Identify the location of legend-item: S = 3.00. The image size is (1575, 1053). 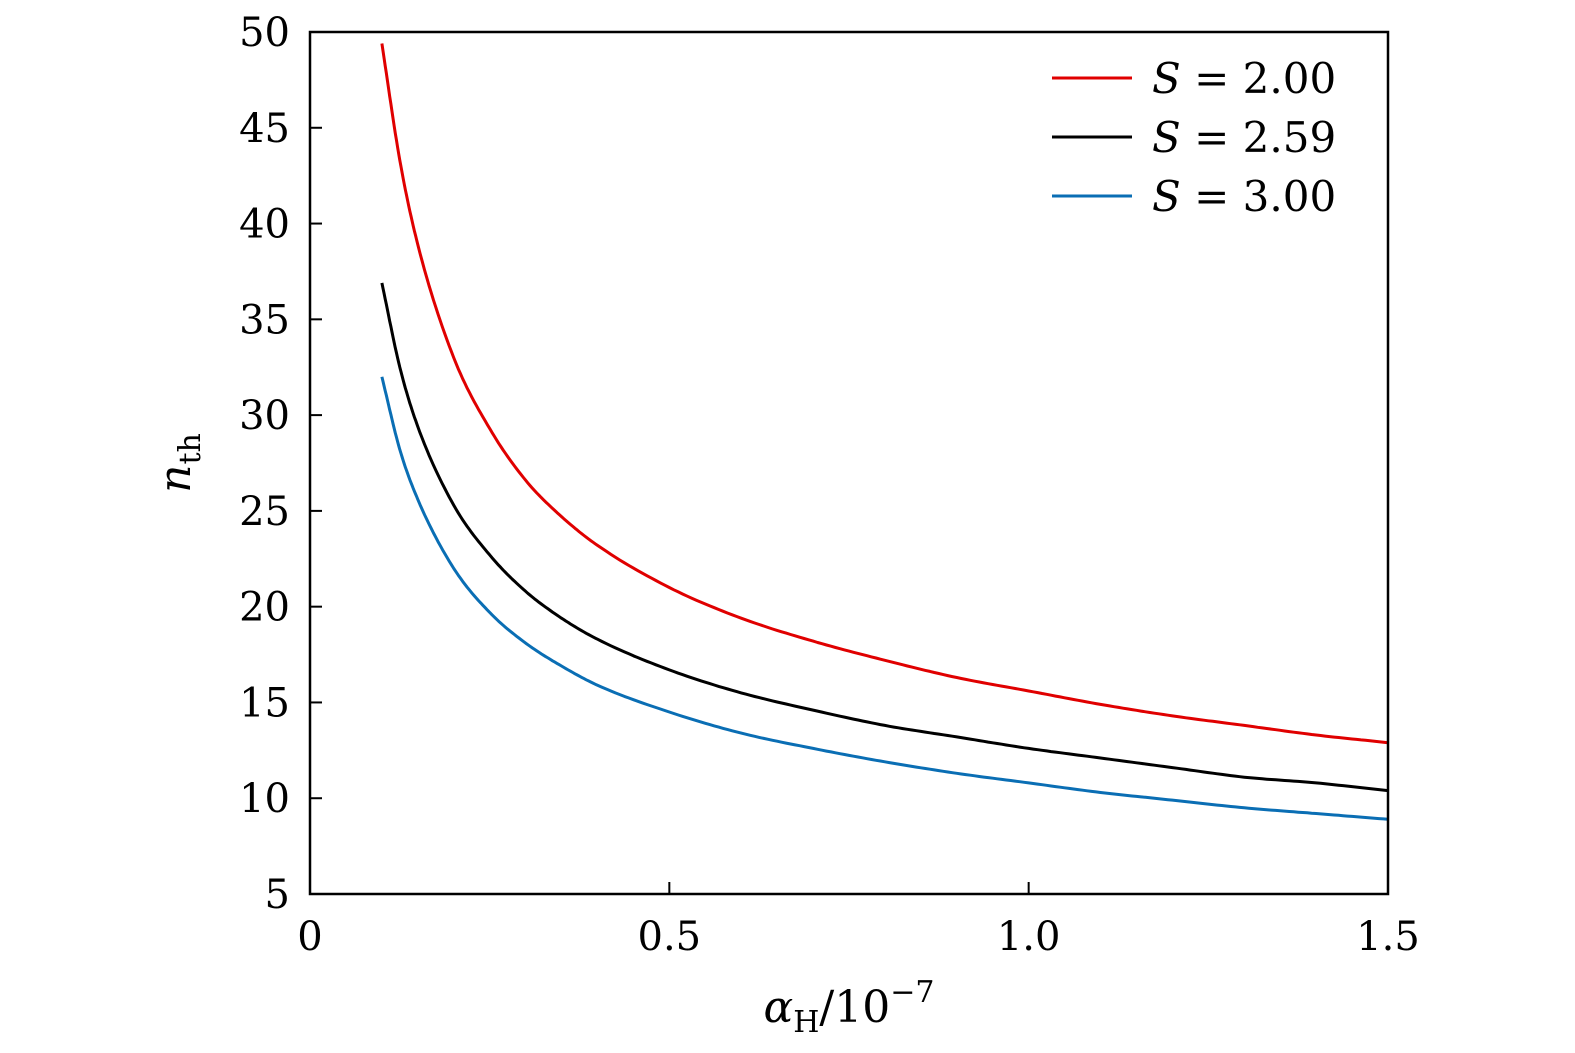
(1194, 196).